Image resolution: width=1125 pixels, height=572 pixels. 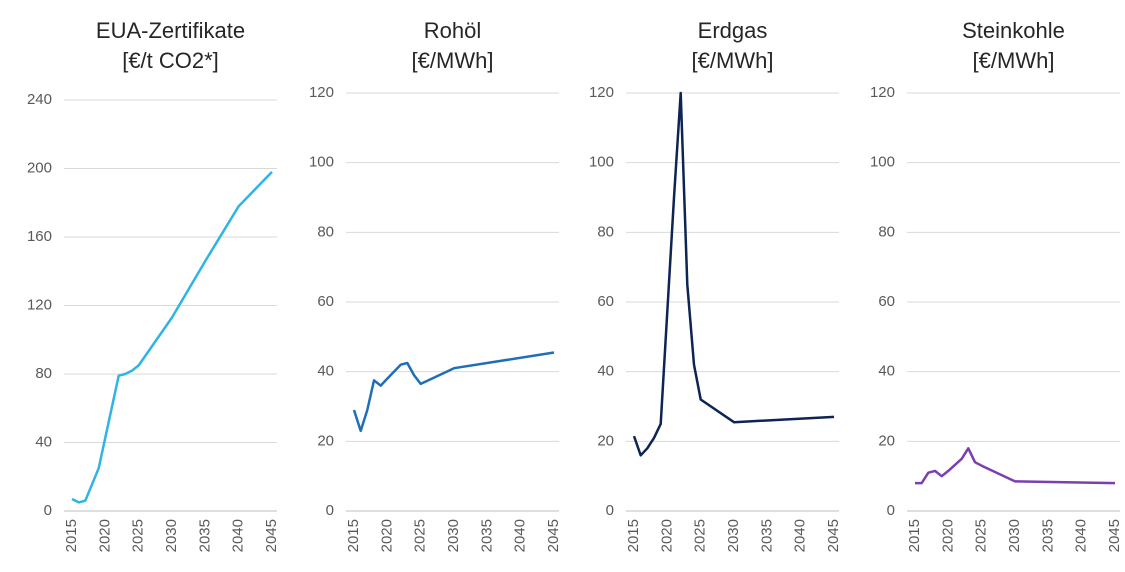 I want to click on y-tick-label: 240, so click(x=39, y=99).